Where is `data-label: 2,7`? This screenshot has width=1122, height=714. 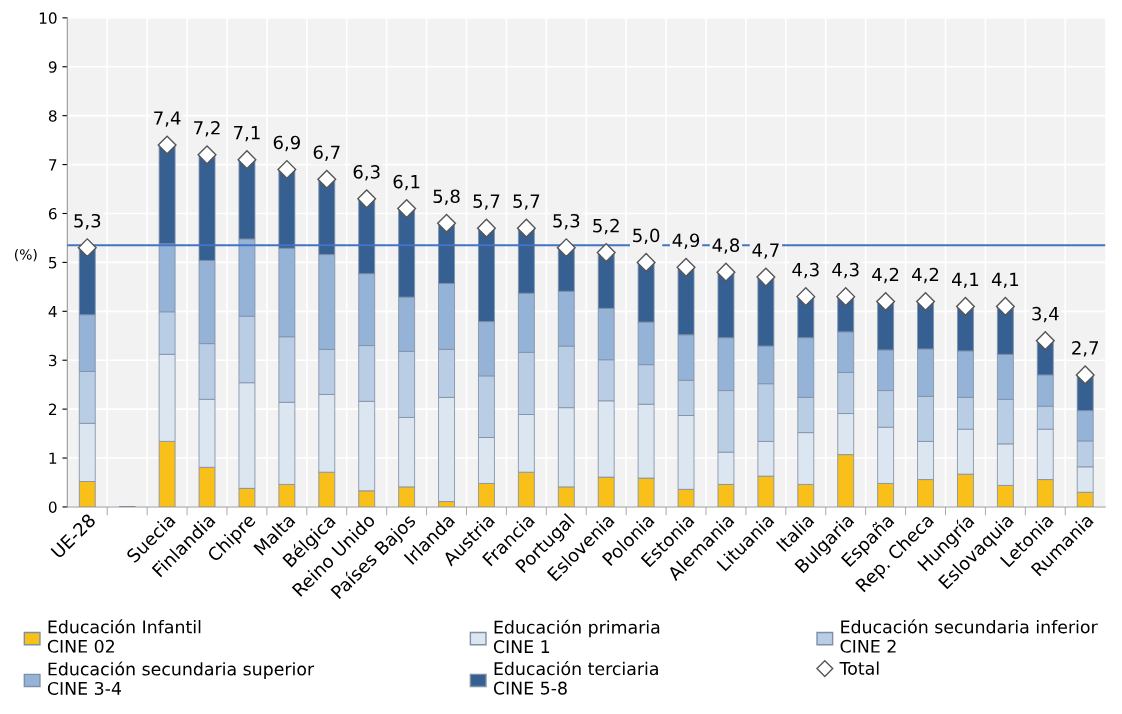 data-label: 2,7 is located at coordinates (1085, 349).